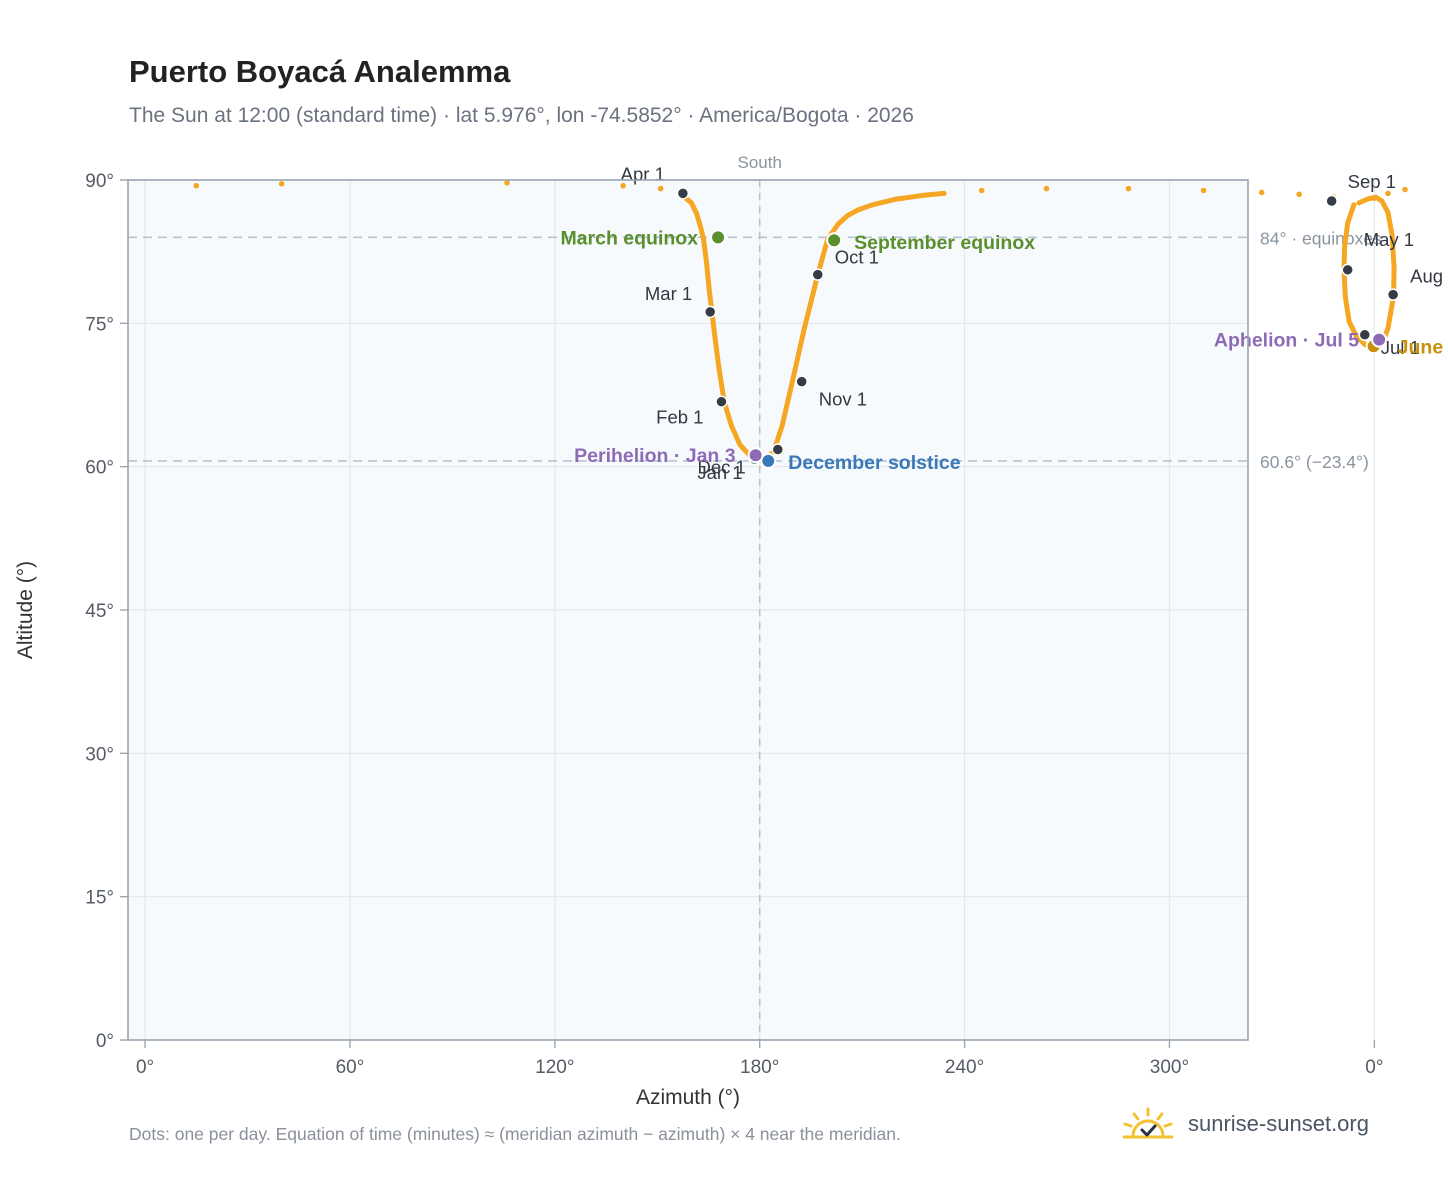  What do you see at coordinates (1321, 238) in the screenshot?
I see `reference-line-label: 84° · equinoxes` at bounding box center [1321, 238].